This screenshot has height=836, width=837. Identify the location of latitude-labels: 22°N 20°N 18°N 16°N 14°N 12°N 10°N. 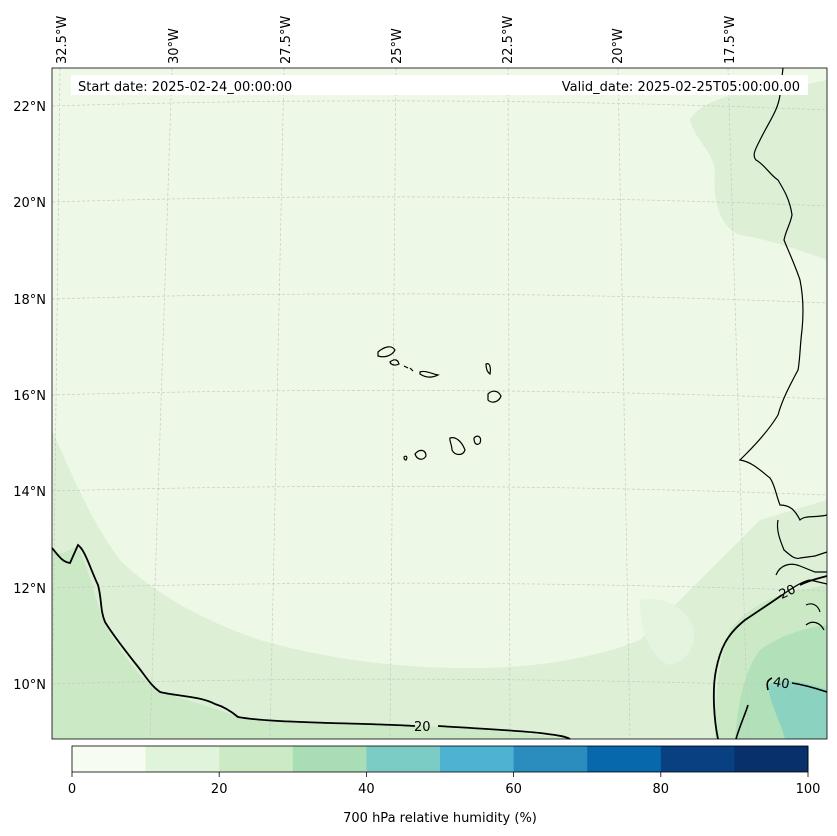
(29, 396).